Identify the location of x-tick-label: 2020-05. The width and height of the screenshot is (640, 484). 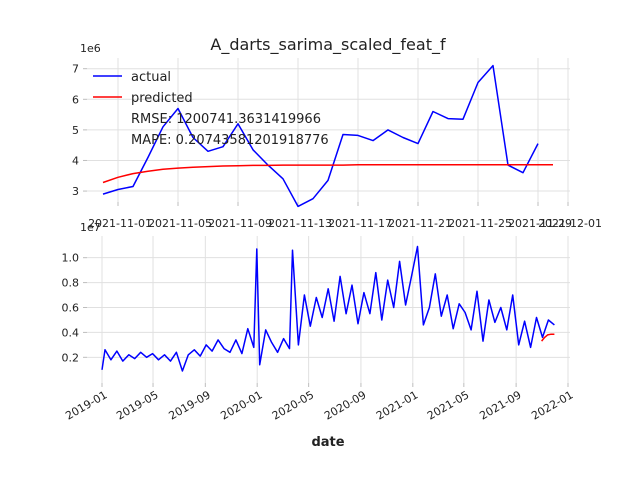
(293, 405).